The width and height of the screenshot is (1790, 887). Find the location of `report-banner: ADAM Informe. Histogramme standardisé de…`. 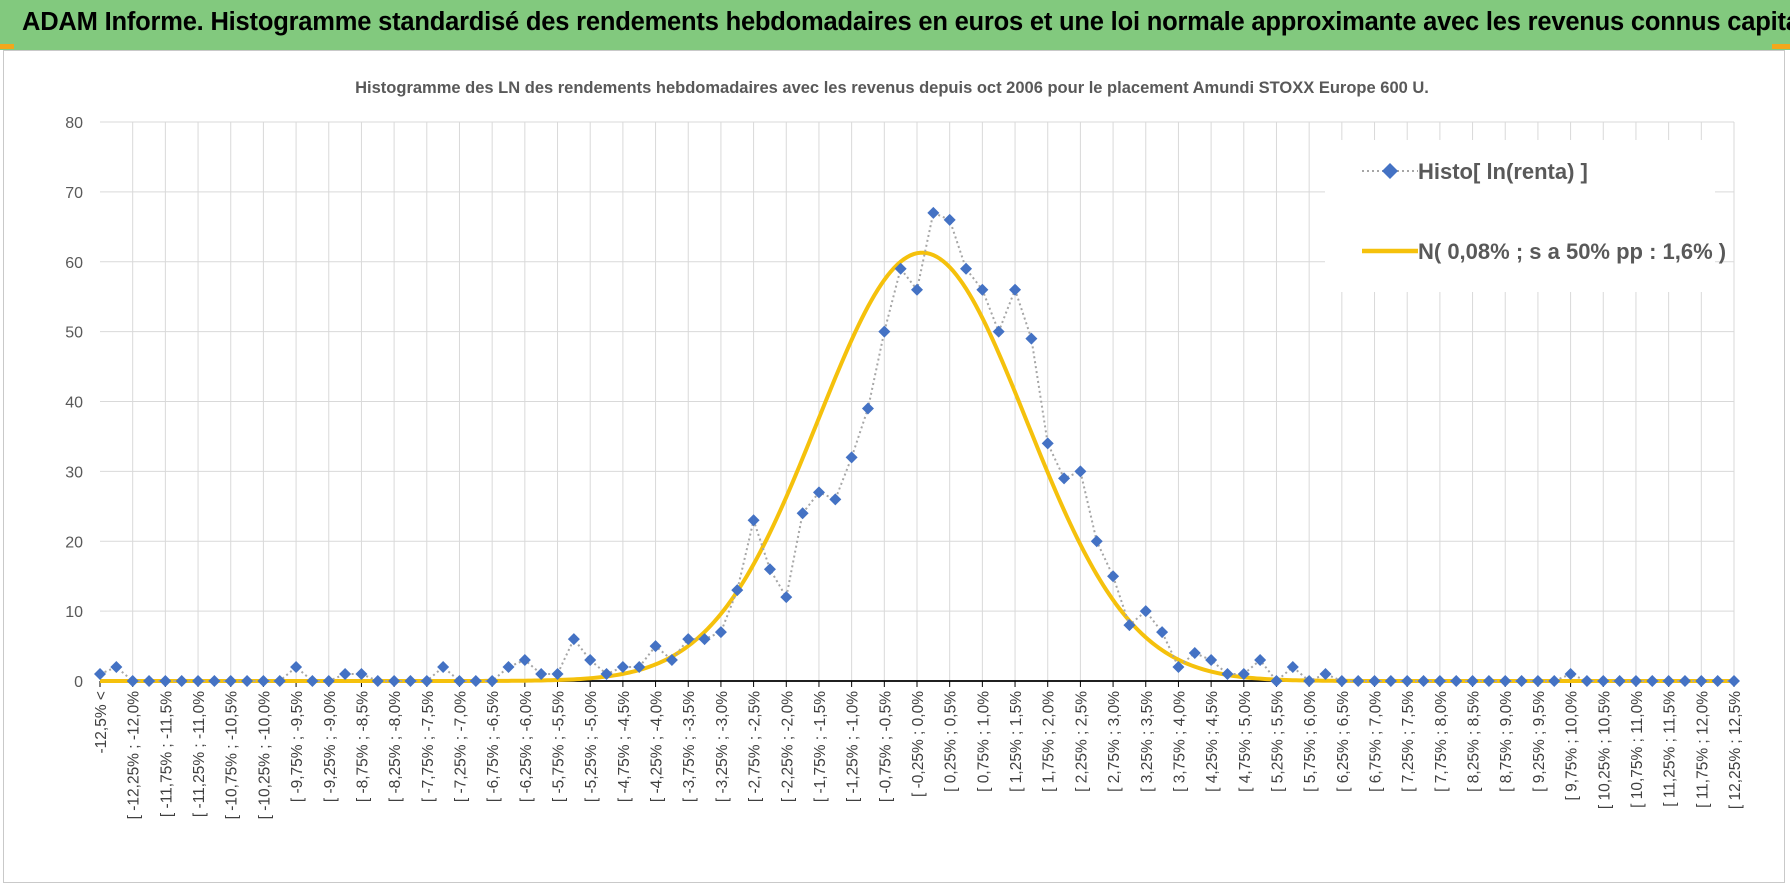

report-banner: ADAM Informe. Histogramme standardisé de… is located at coordinates (895, 25).